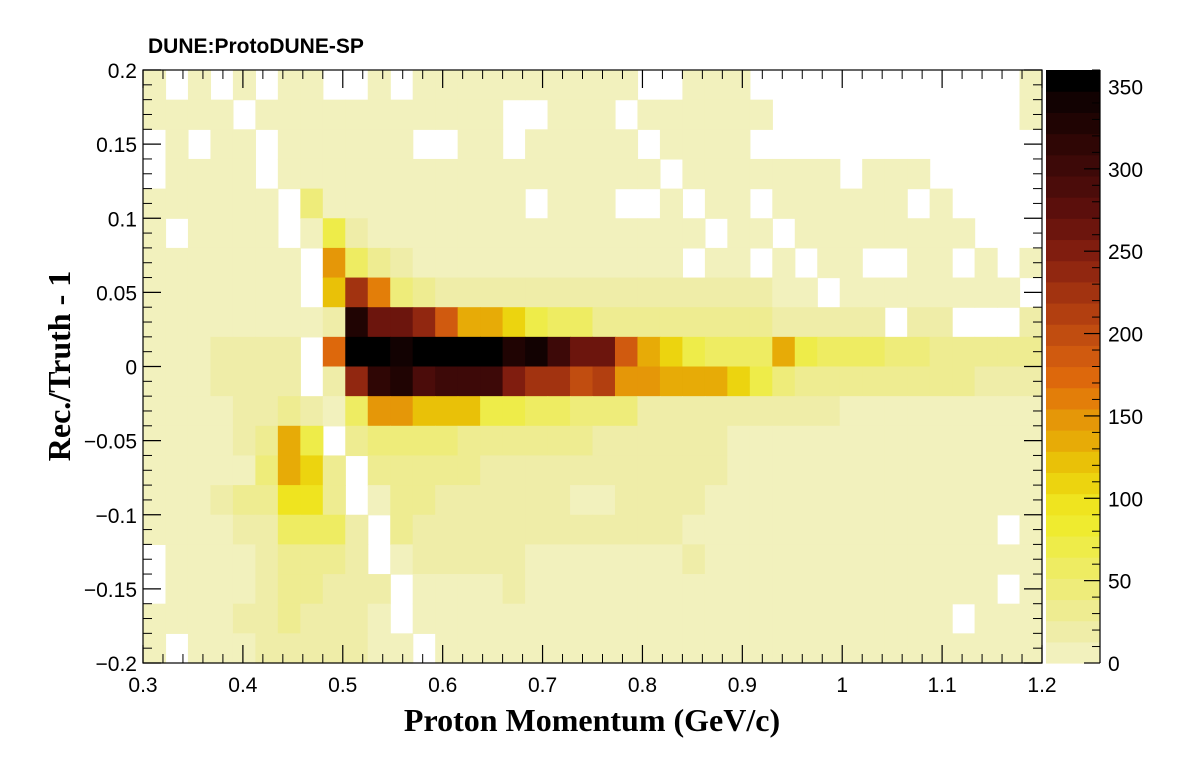 This screenshot has height=772, width=1196. I want to click on y-tick-label: 0, so click(131, 368).